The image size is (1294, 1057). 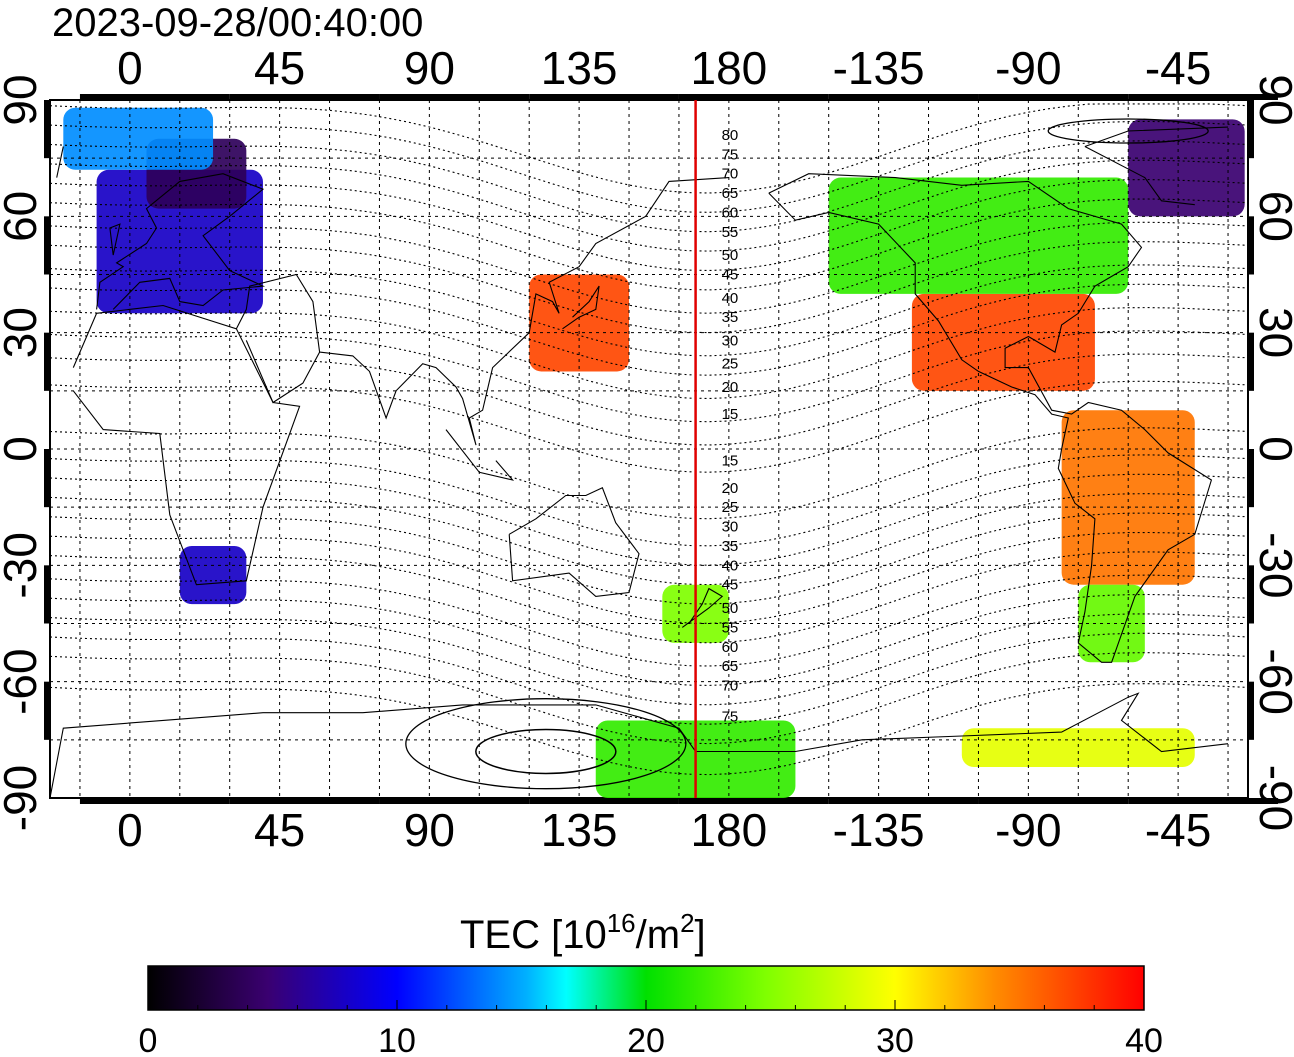 I want to click on contour-label: 35, so click(x=730, y=317).